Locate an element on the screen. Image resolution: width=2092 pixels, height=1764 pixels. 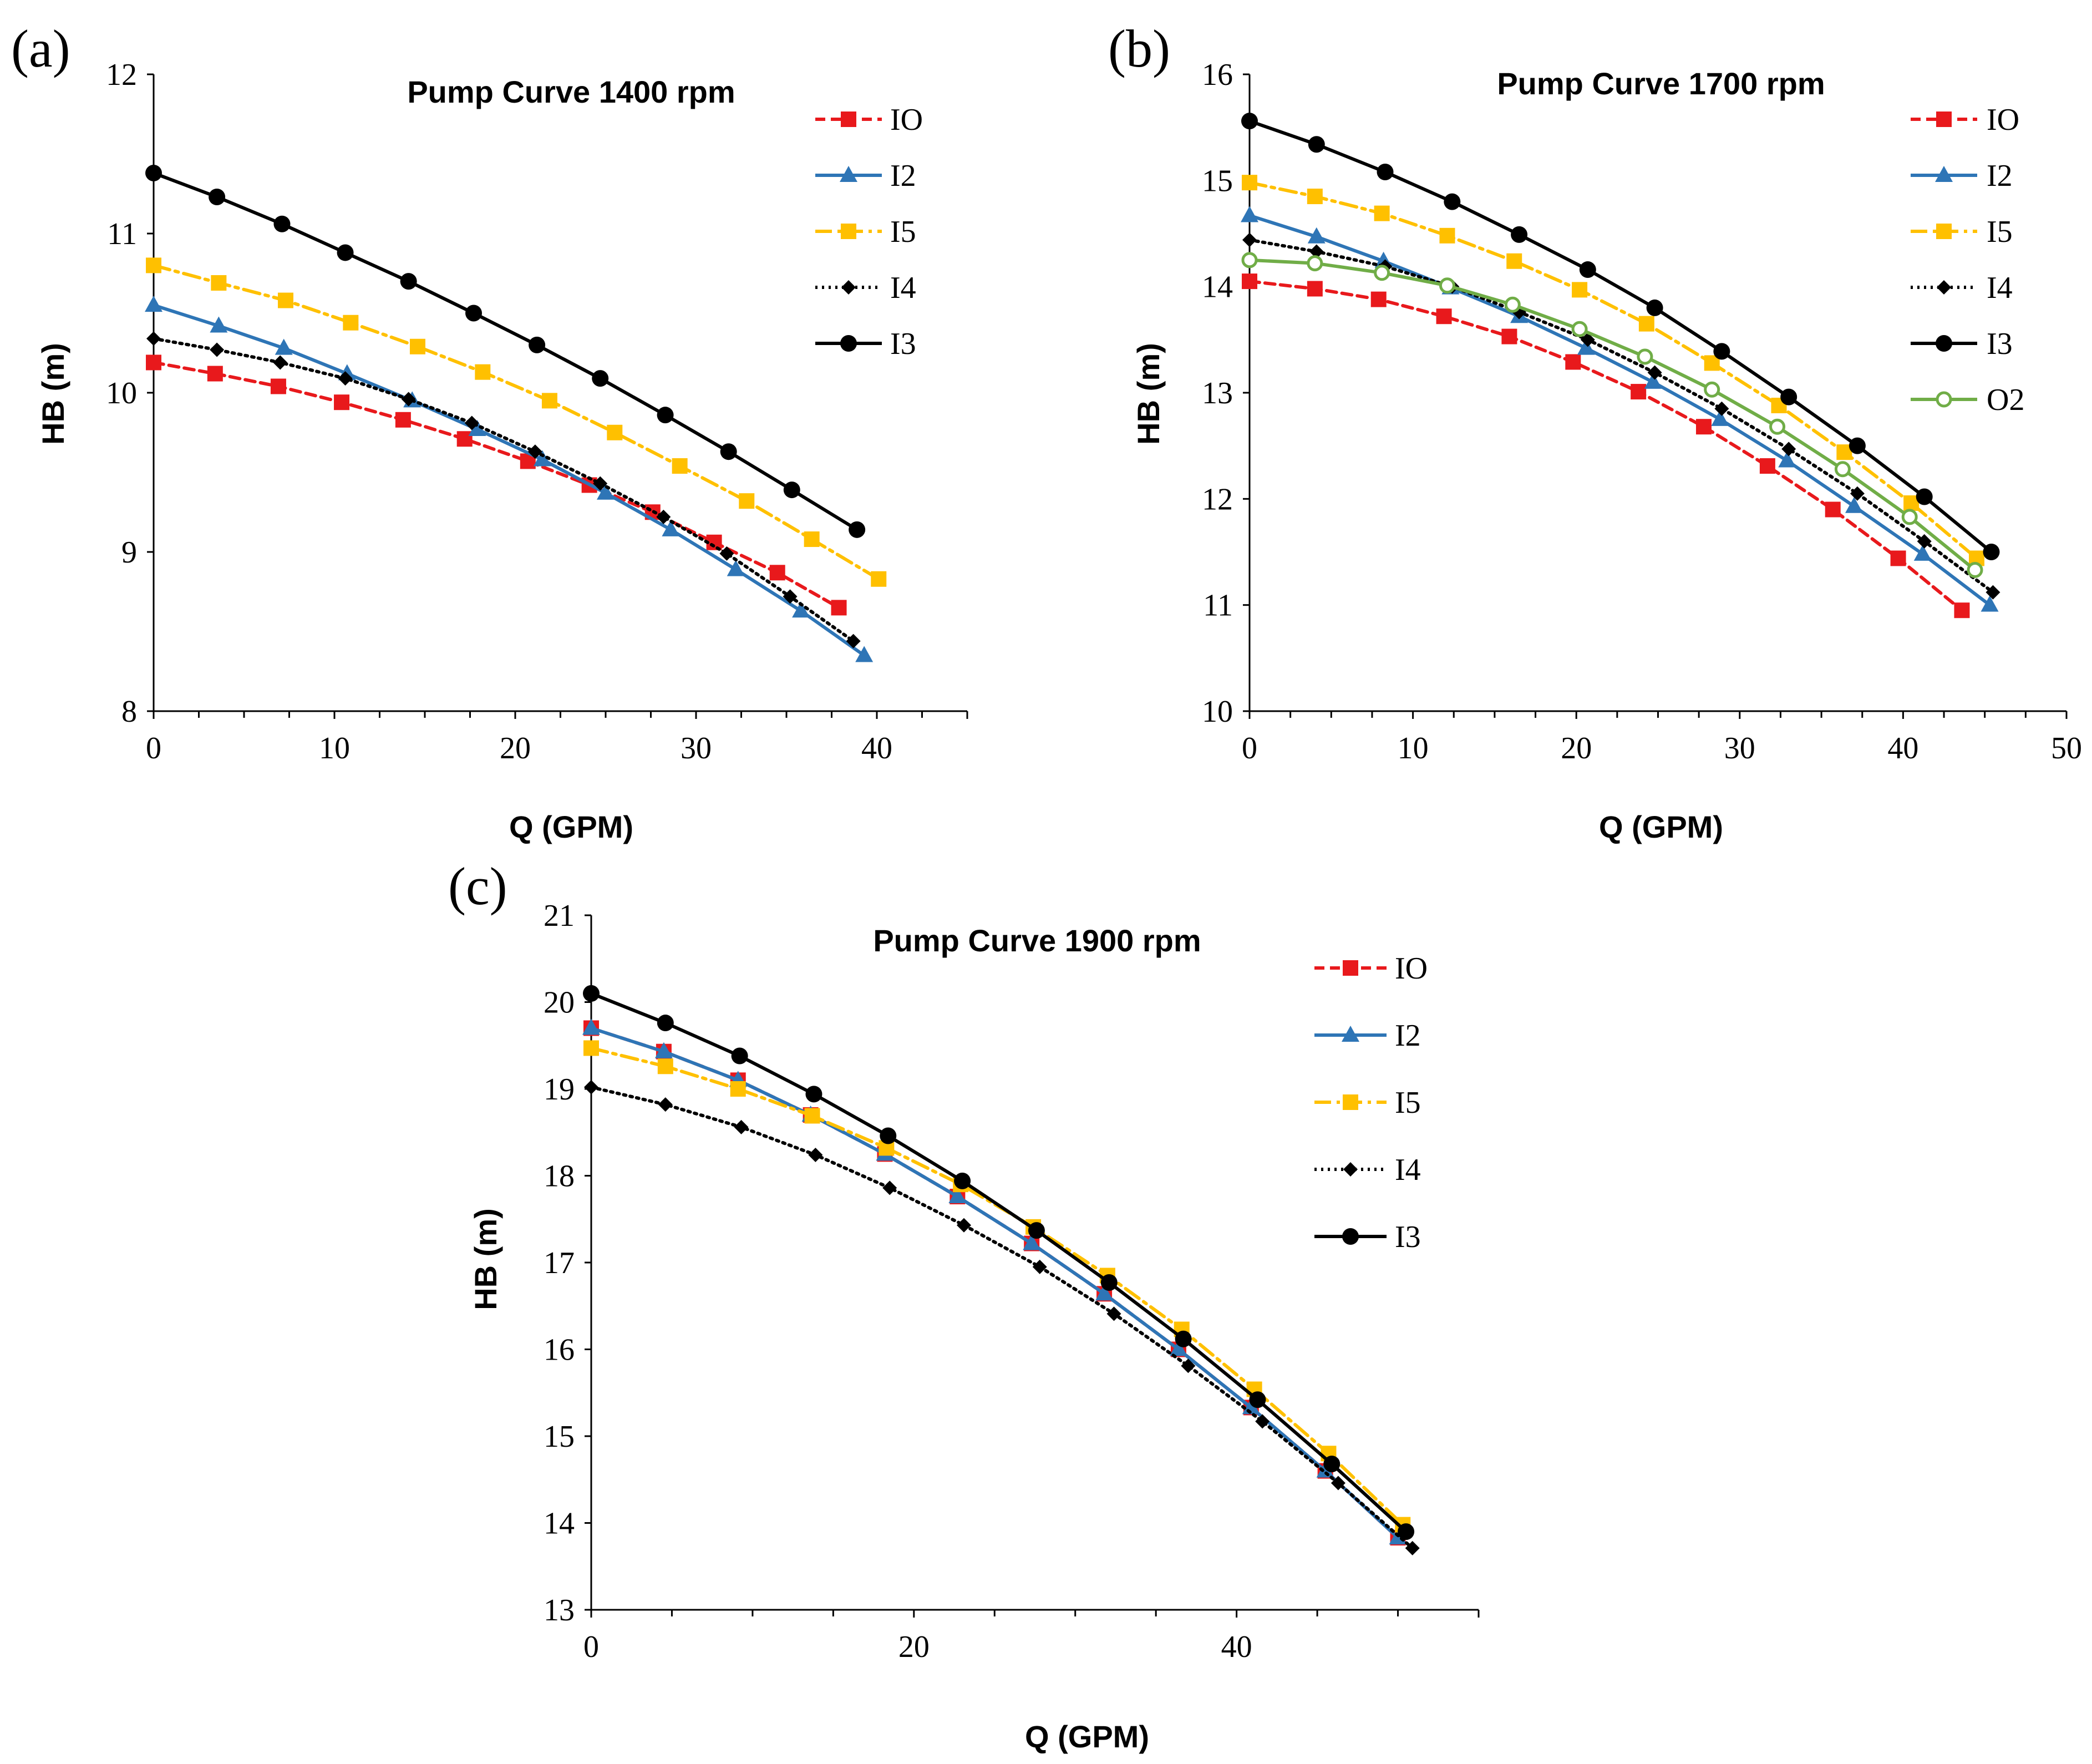
legend-item-i5: I5 is located at coordinates (866, 232).